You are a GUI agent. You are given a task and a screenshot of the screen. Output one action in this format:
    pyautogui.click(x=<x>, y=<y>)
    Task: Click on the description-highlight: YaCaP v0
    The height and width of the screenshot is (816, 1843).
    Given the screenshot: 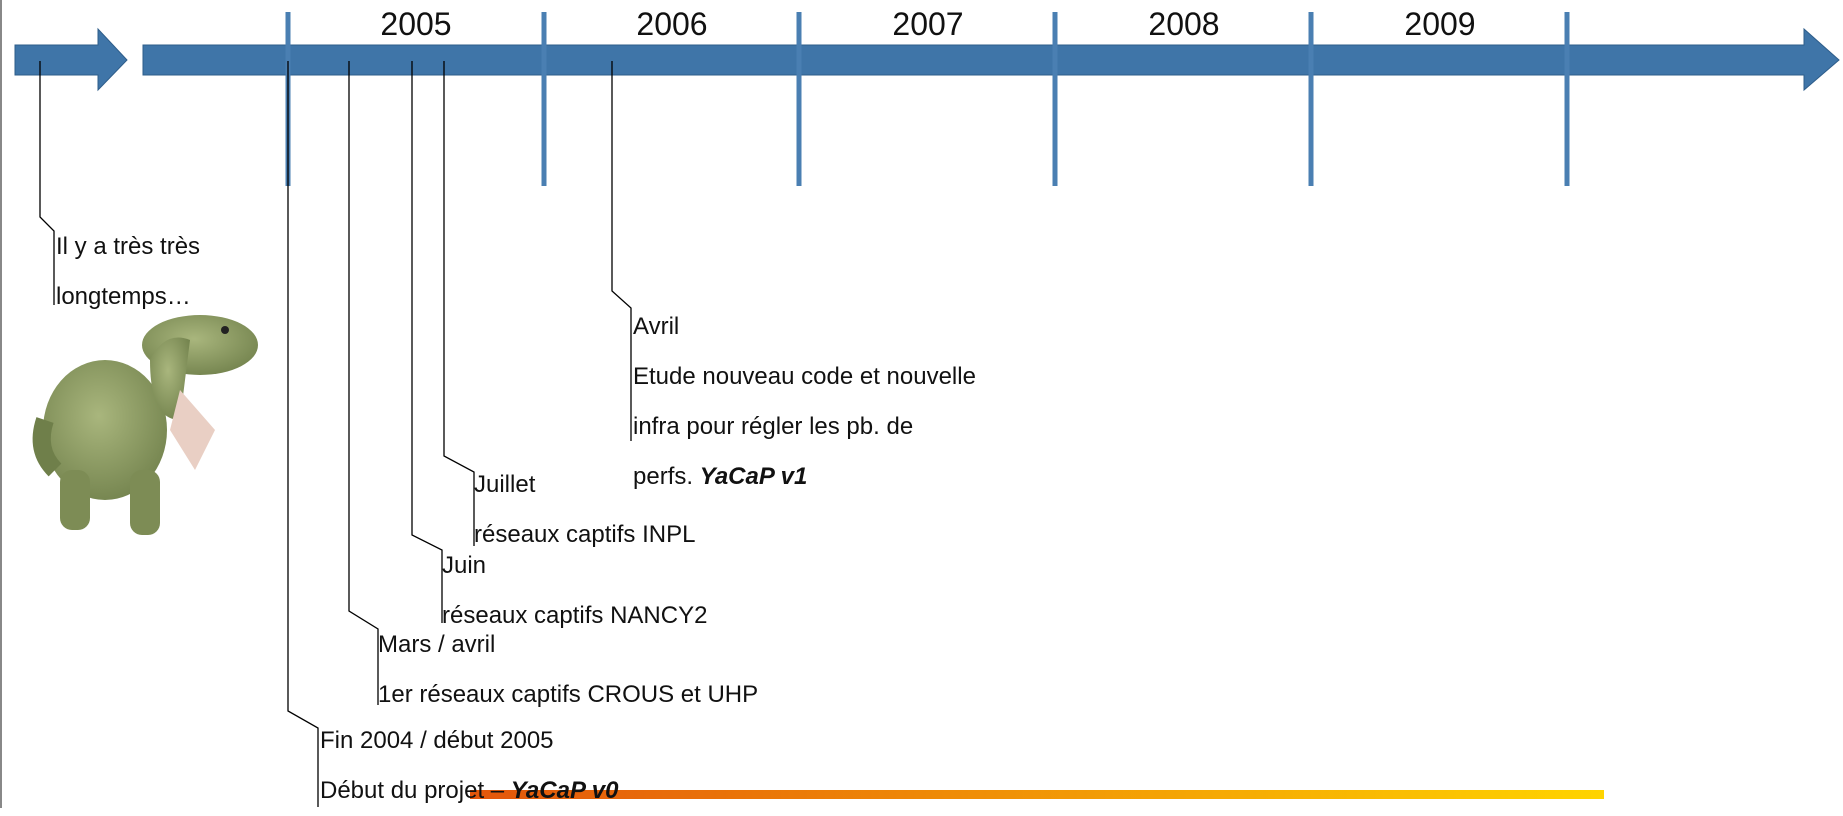 What is the action you would take?
    pyautogui.click(x=564, y=790)
    